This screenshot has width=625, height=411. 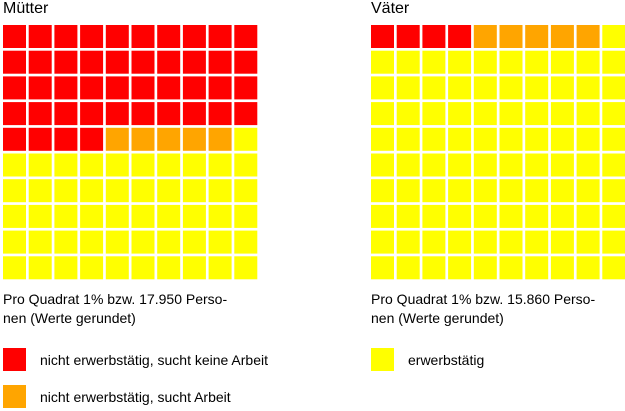 What do you see at coordinates (14, 396) in the screenshot?
I see `legend-swatch-orange` at bounding box center [14, 396].